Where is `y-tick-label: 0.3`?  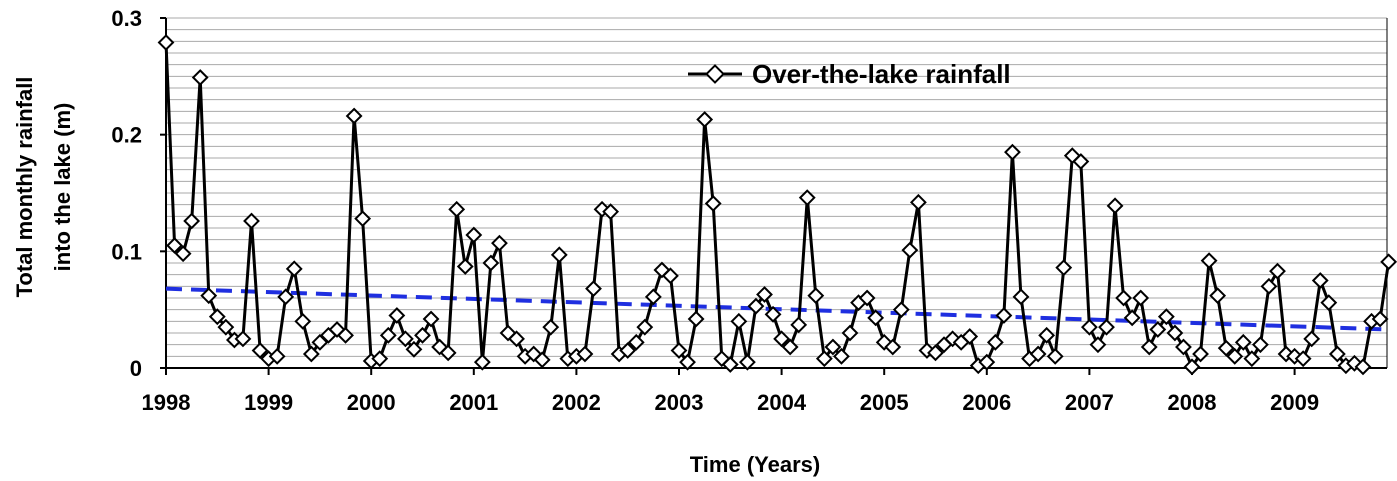 y-tick-label: 0.3 is located at coordinates (126, 18).